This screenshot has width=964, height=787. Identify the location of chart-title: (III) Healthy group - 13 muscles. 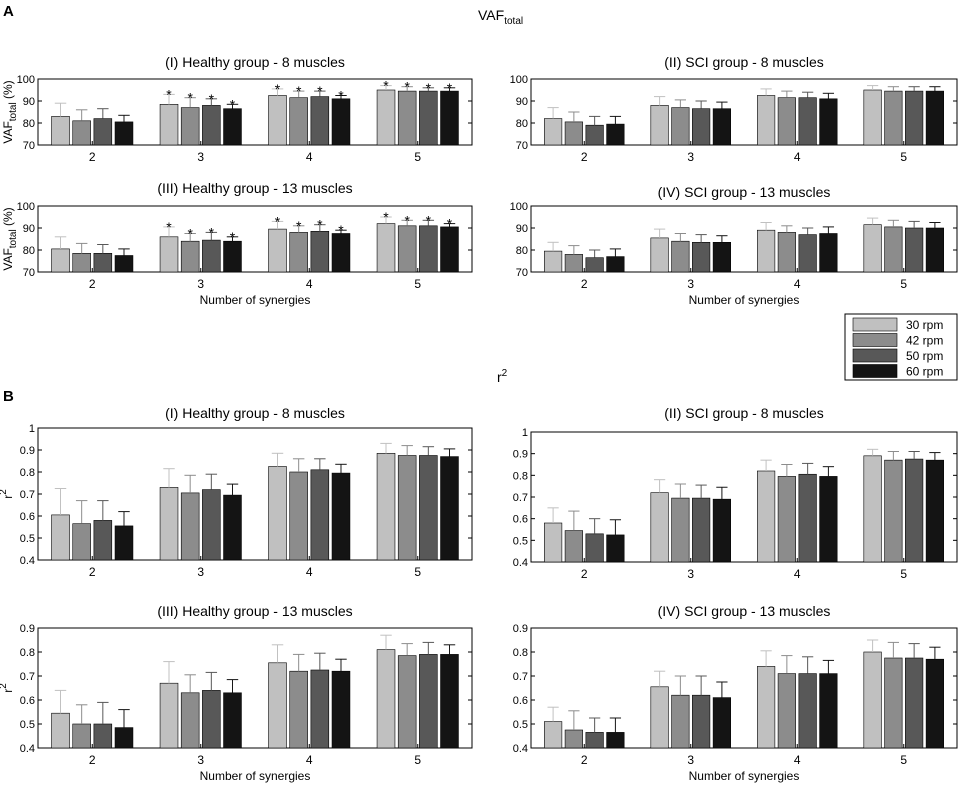
(254, 611).